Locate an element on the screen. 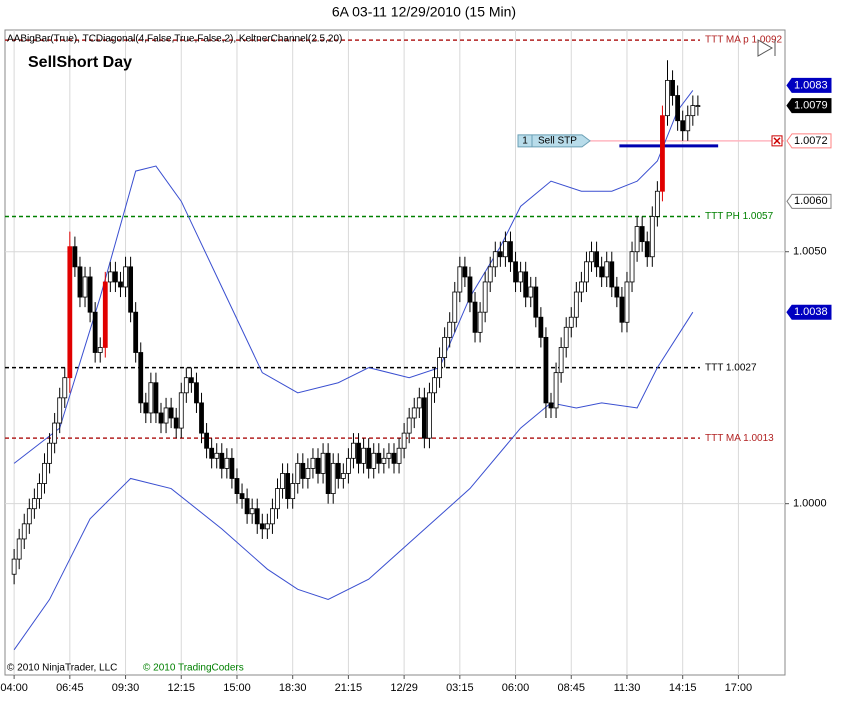 The width and height of the screenshot is (848, 719). x-tick-label: 03:15 is located at coordinates (460, 688).